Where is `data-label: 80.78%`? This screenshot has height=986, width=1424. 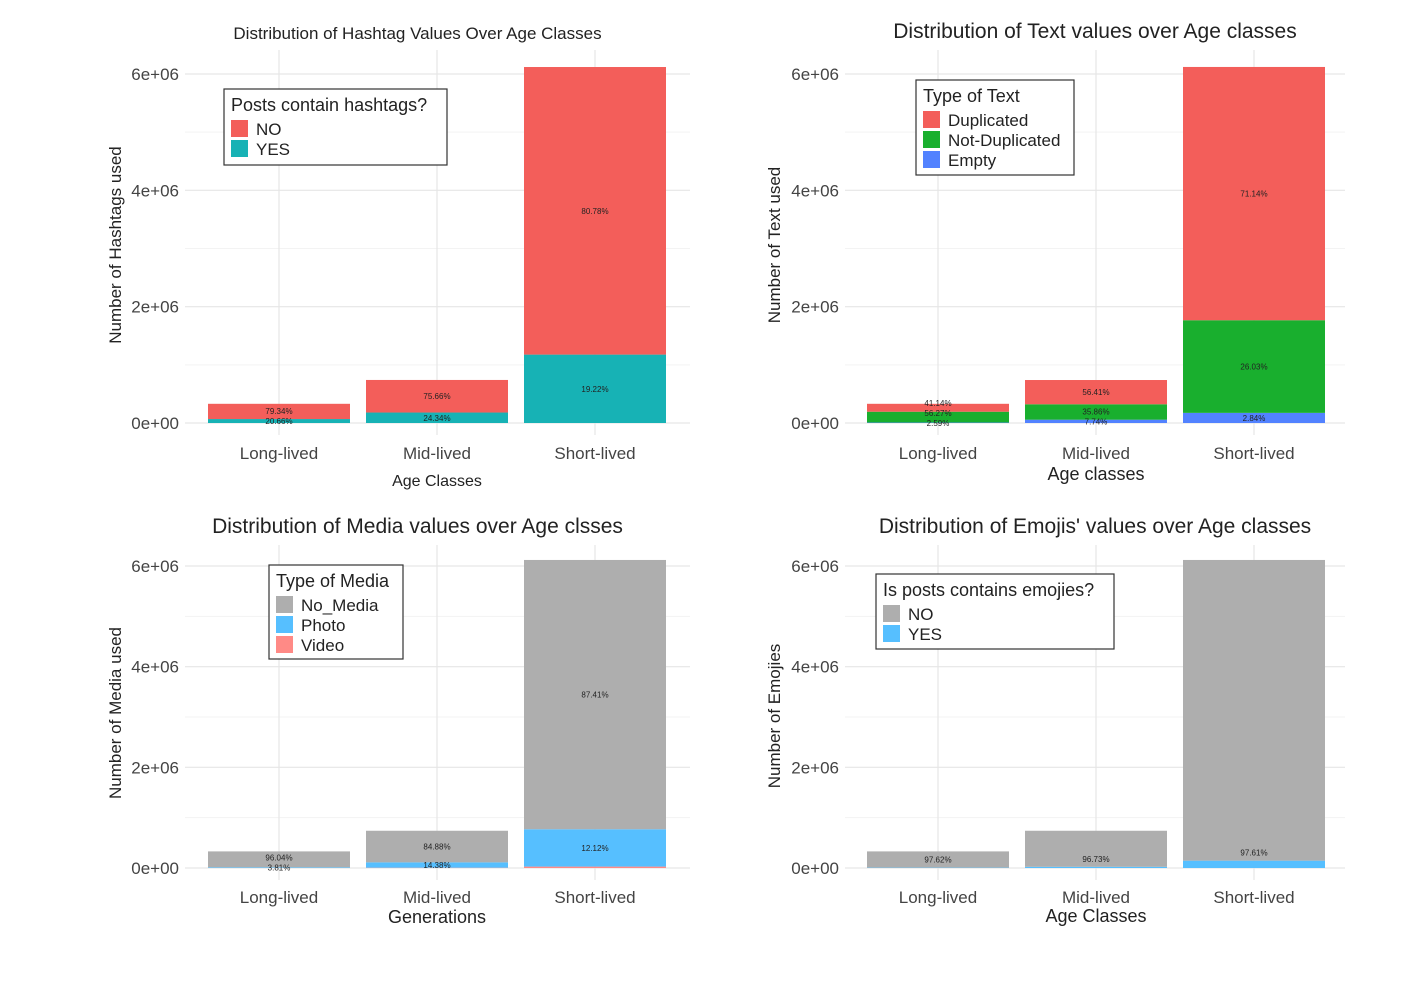
data-label: 80.78% is located at coordinates (594, 211).